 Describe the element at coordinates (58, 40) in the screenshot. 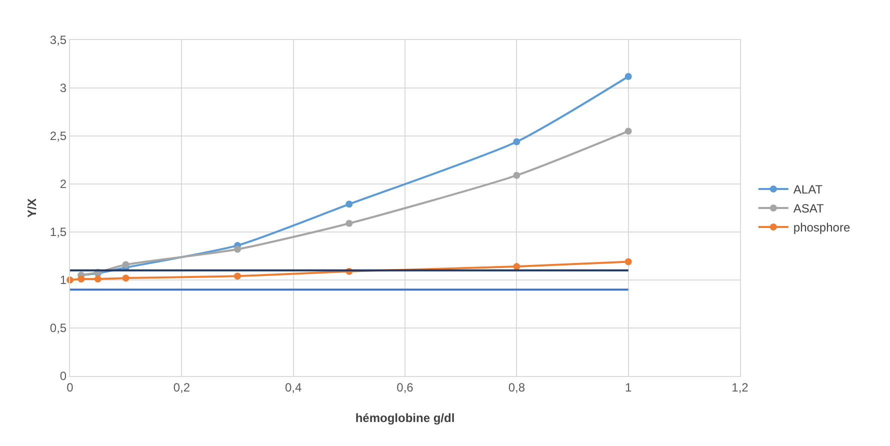

I see `y-tick-label: 3,5` at that location.